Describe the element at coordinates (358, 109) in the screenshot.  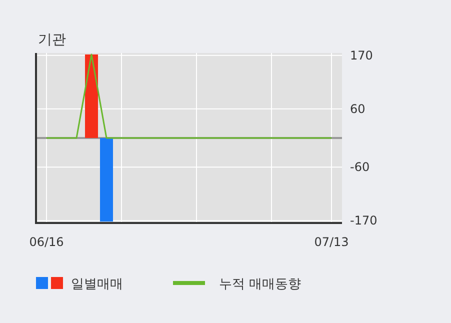
I see `y-tick-label: 60` at that location.